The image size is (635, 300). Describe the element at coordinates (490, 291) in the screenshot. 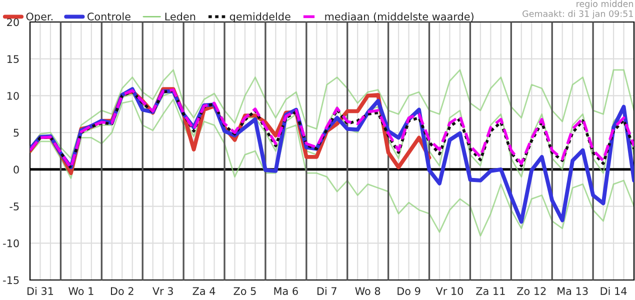

I see `x-tick-label: Za 11` at that location.